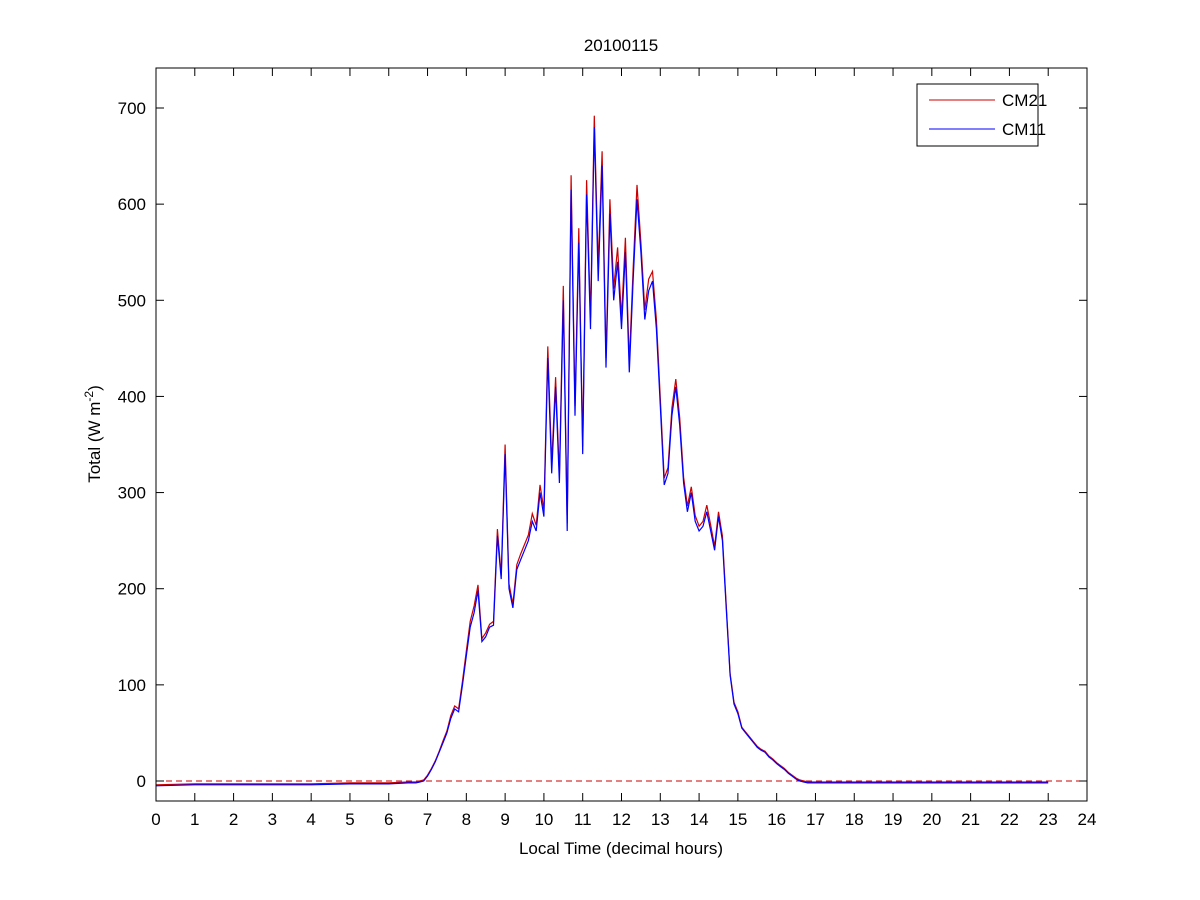 This screenshot has width=1200, height=900. What do you see at coordinates (1024, 129) in the screenshot?
I see `legend-label-cm11: CM11` at bounding box center [1024, 129].